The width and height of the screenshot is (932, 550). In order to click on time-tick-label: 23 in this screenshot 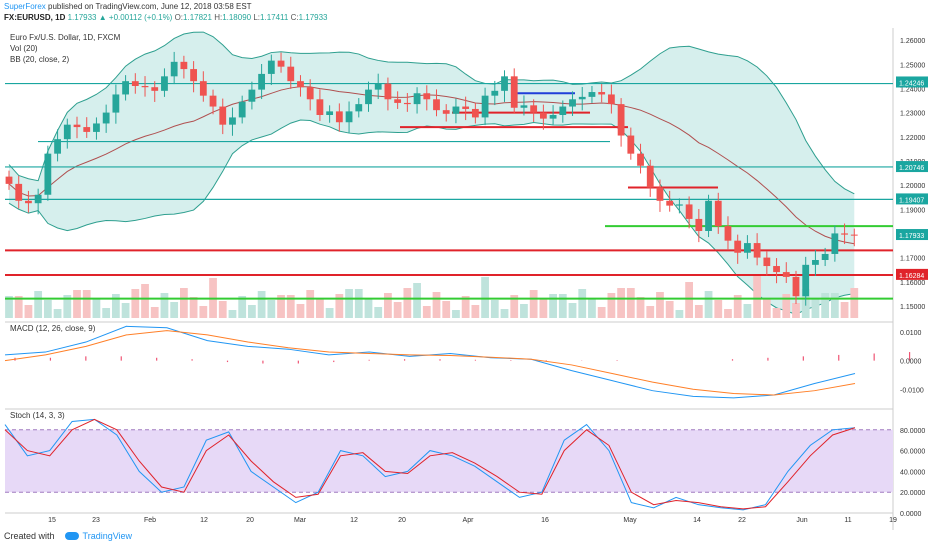, I will do `click(96, 520)`.